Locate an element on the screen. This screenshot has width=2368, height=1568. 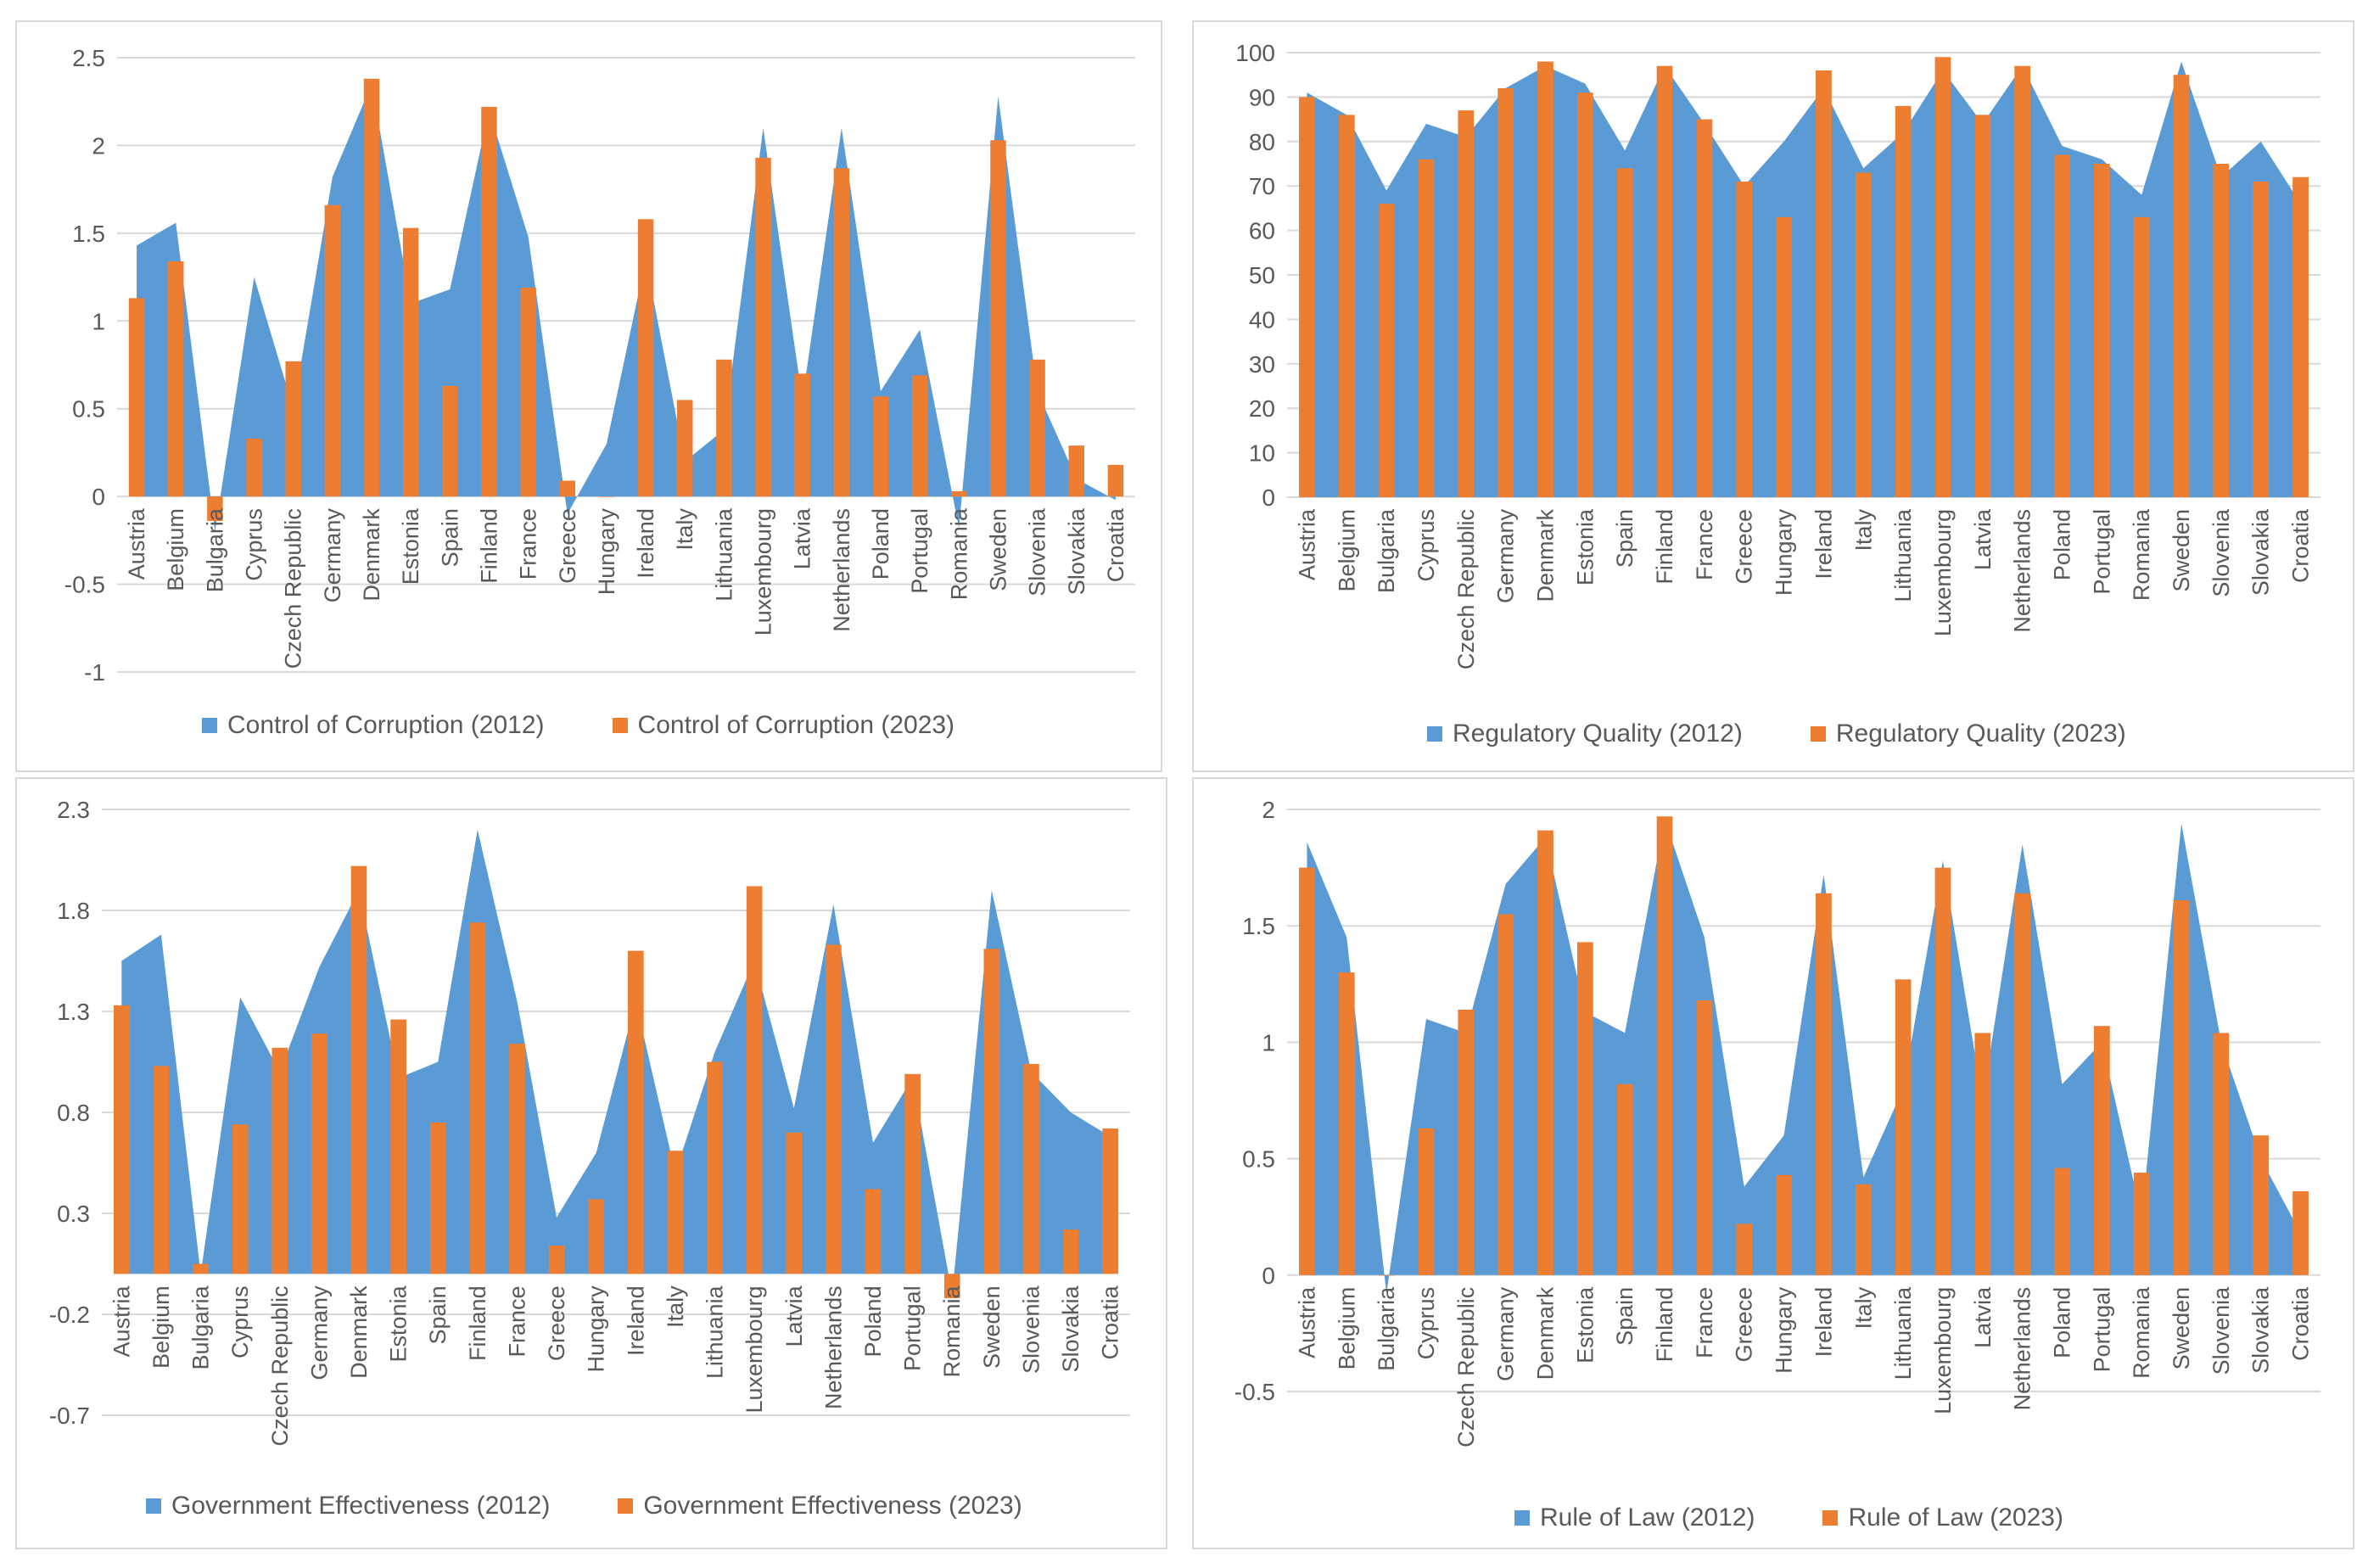
category-label: Latvia is located at coordinates (794, 1316).